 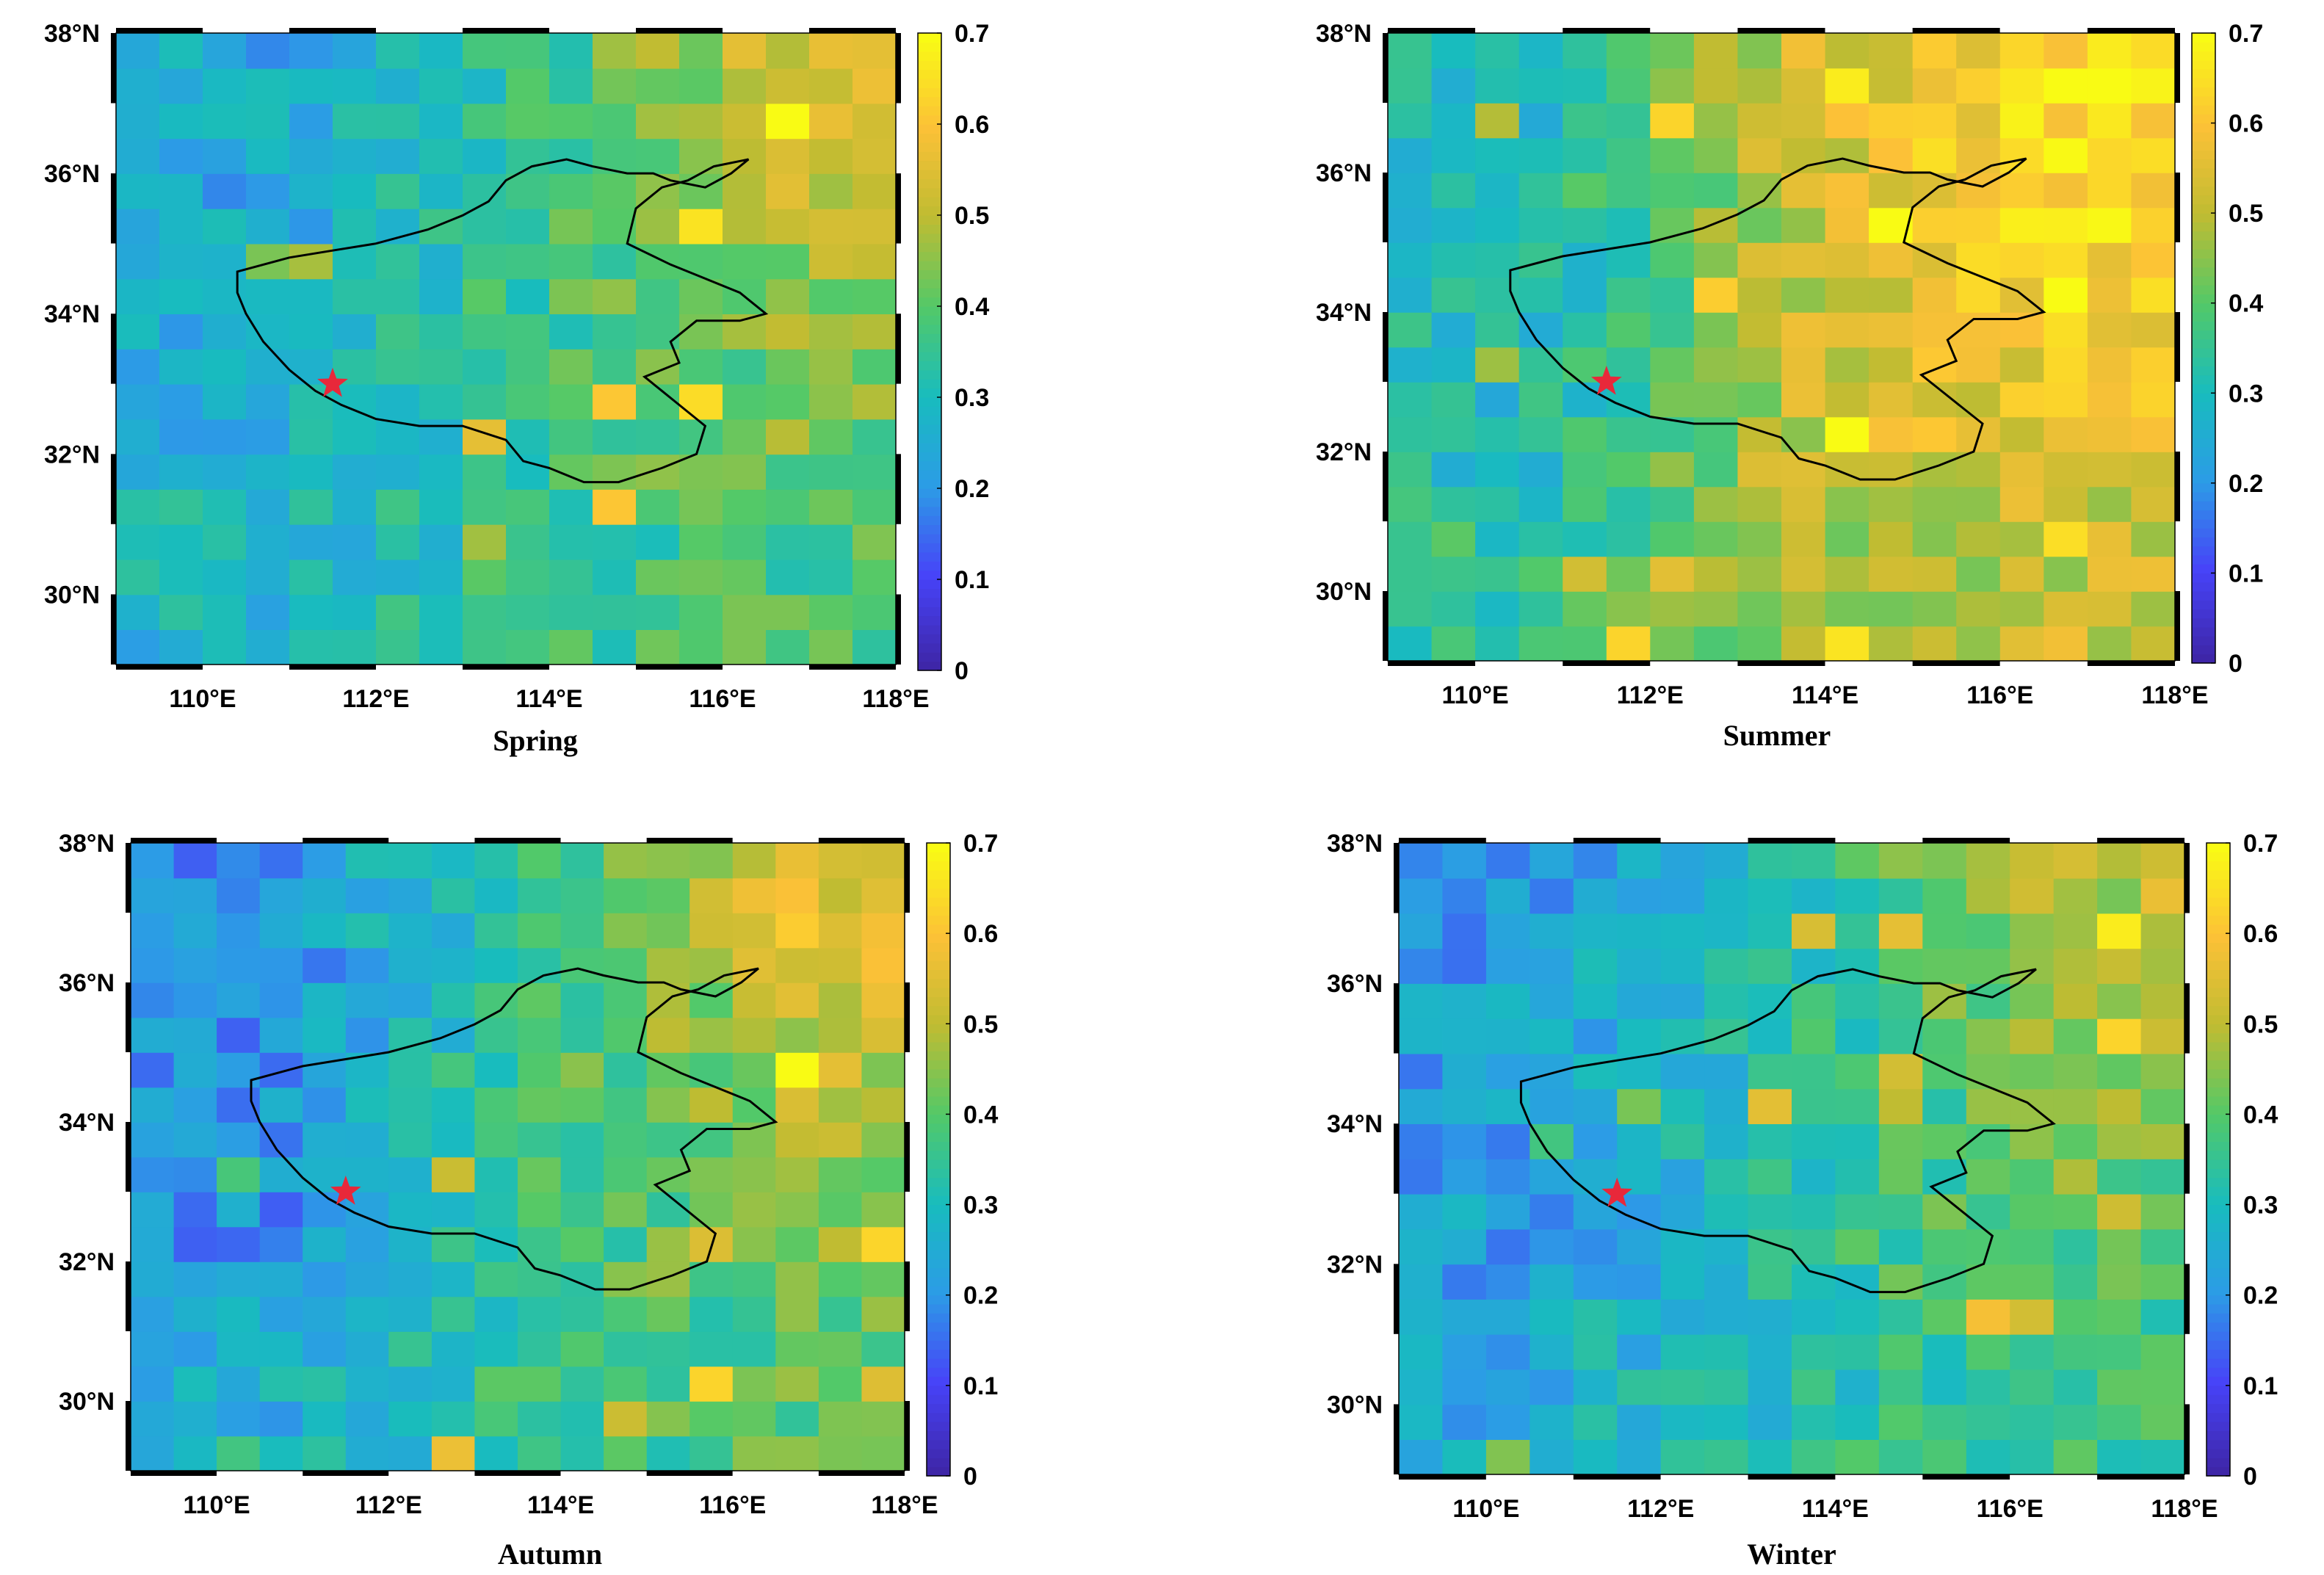 What do you see at coordinates (72, 595) in the screenshot?
I see `y-tick-label: 30°N` at bounding box center [72, 595].